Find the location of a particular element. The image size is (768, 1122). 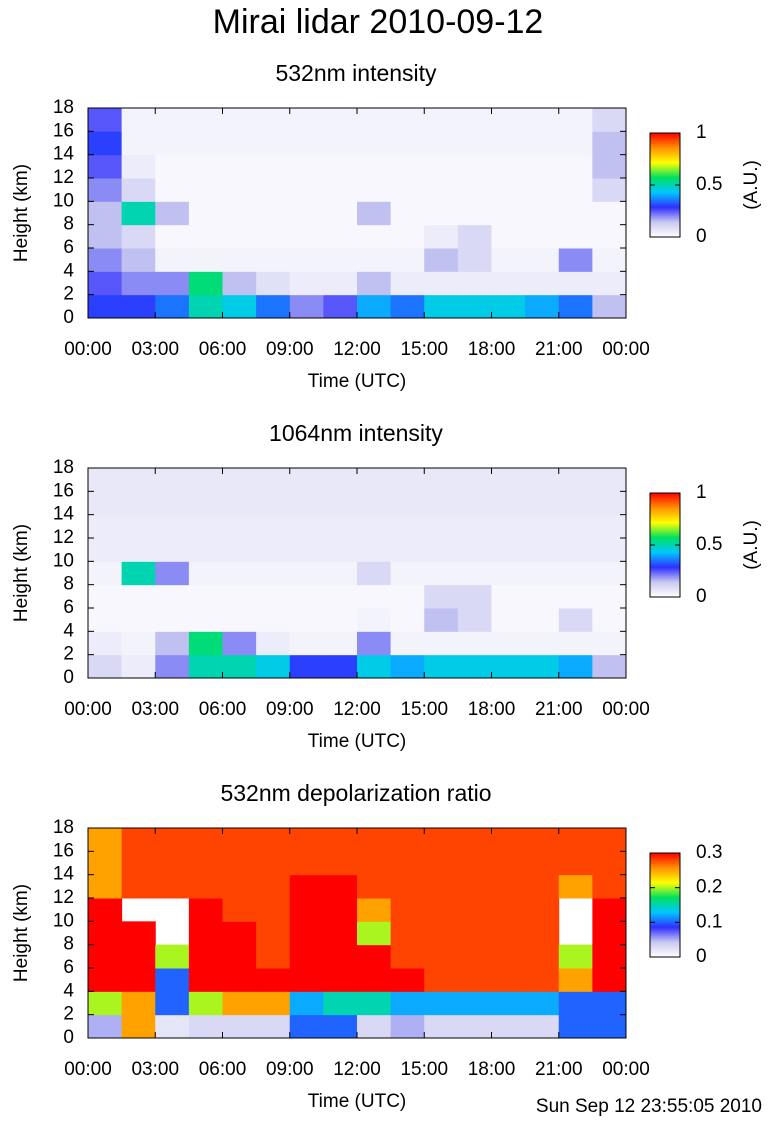

panel-title: 532nm intensity is located at coordinates (356, 73).